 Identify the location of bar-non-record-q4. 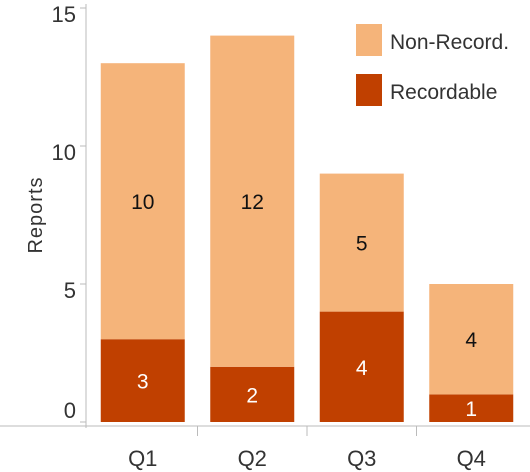
(471, 339).